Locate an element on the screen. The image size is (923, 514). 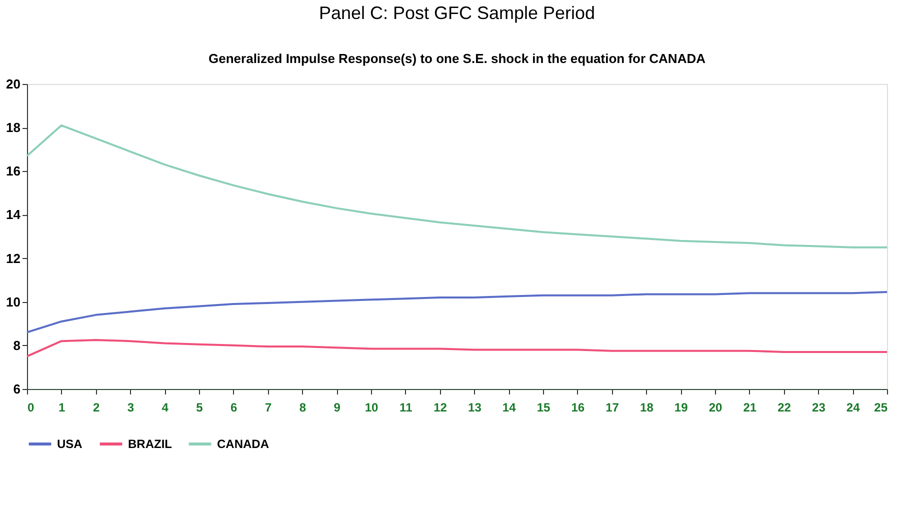
x-tick-label: 9 is located at coordinates (337, 407).